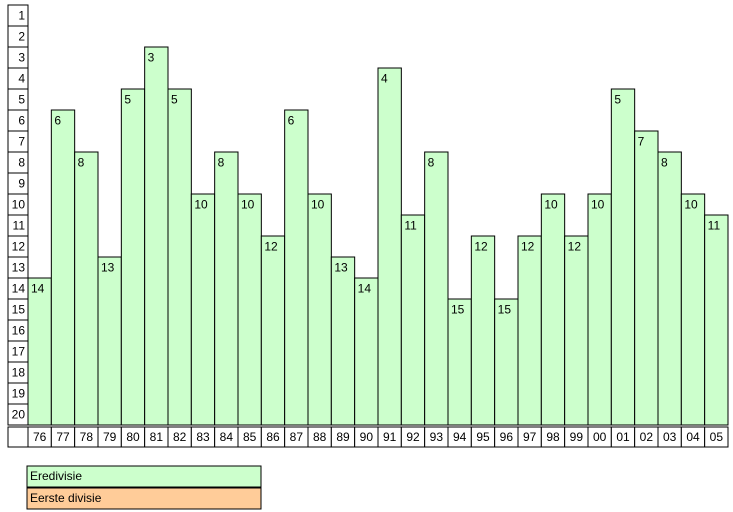 The width and height of the screenshot is (733, 512). I want to click on value-label: 4, so click(384, 79).